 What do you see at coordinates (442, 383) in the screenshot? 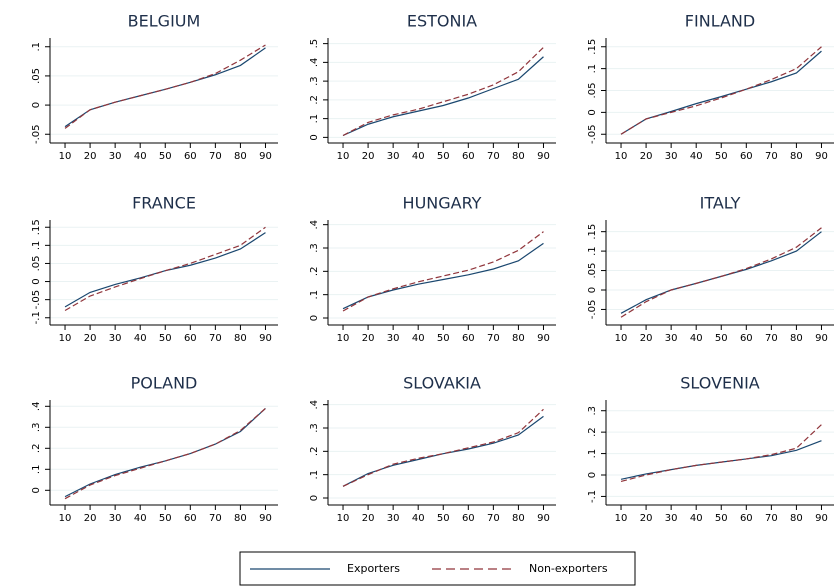
I see `panel-title: SLOVAKIA` at bounding box center [442, 383].